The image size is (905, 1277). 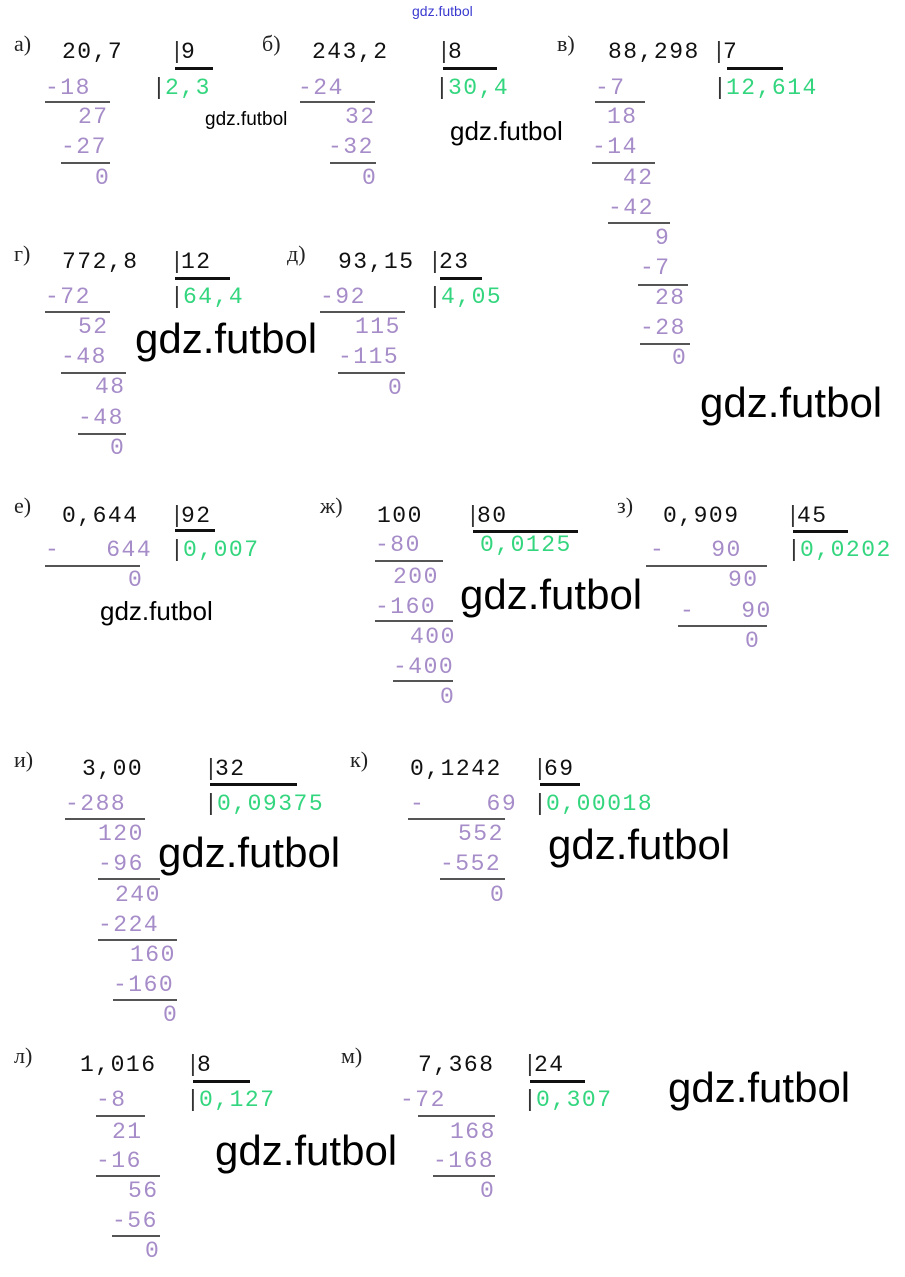 I want to click on dividend: 0,644, so click(x=100, y=516).